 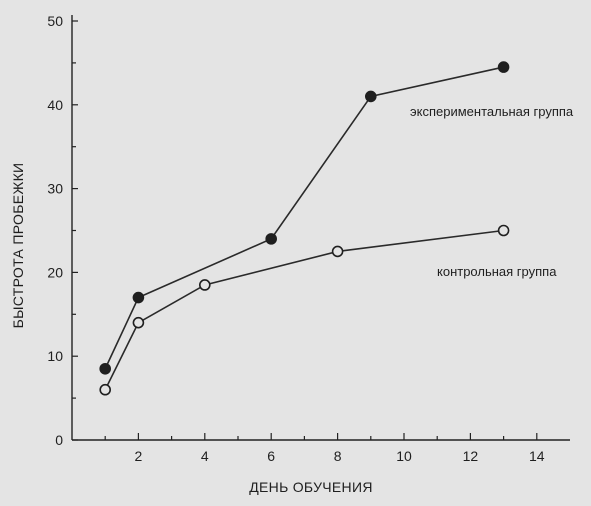 I want to click on y-axis-label: БЫСТРОТА ПРОБЕЖКИ, so click(x=18, y=246).